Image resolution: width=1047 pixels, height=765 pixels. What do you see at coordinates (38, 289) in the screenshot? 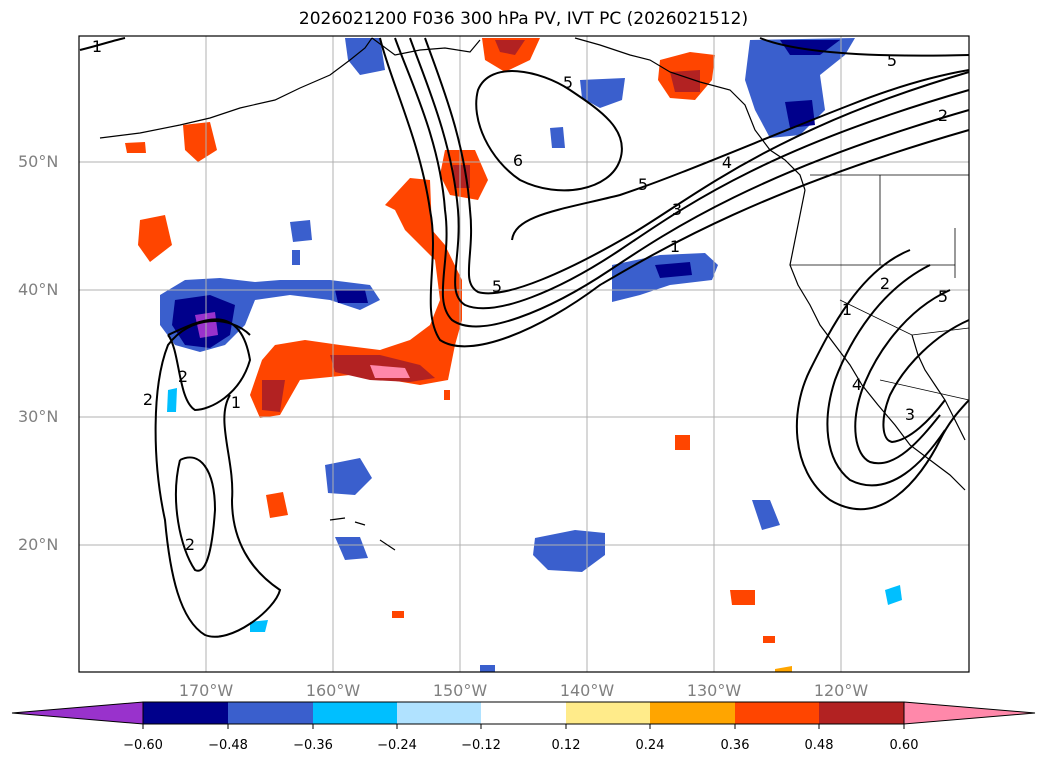
I see `lat-label-40: 40°N` at bounding box center [38, 289].